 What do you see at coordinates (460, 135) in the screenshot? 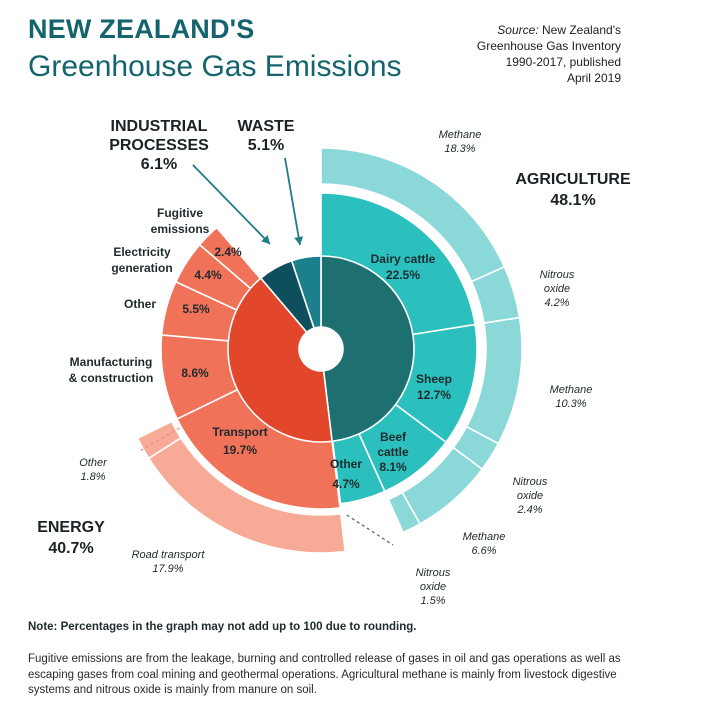
I see `label-dairy-cattle-methane-line-1: Methane` at bounding box center [460, 135].